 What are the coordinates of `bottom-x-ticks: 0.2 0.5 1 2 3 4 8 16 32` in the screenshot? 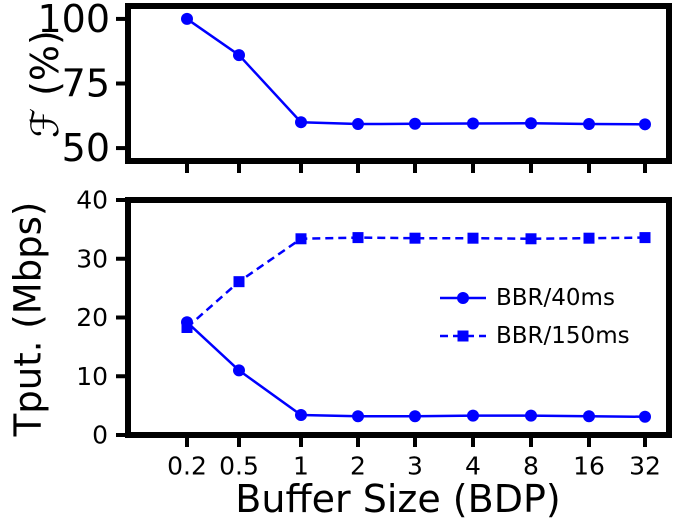 It's located at (414, 458).